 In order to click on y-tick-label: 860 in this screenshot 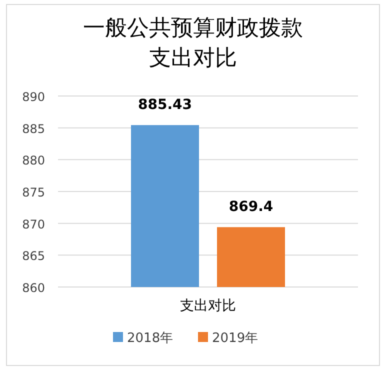, I will do `click(33, 288)`.